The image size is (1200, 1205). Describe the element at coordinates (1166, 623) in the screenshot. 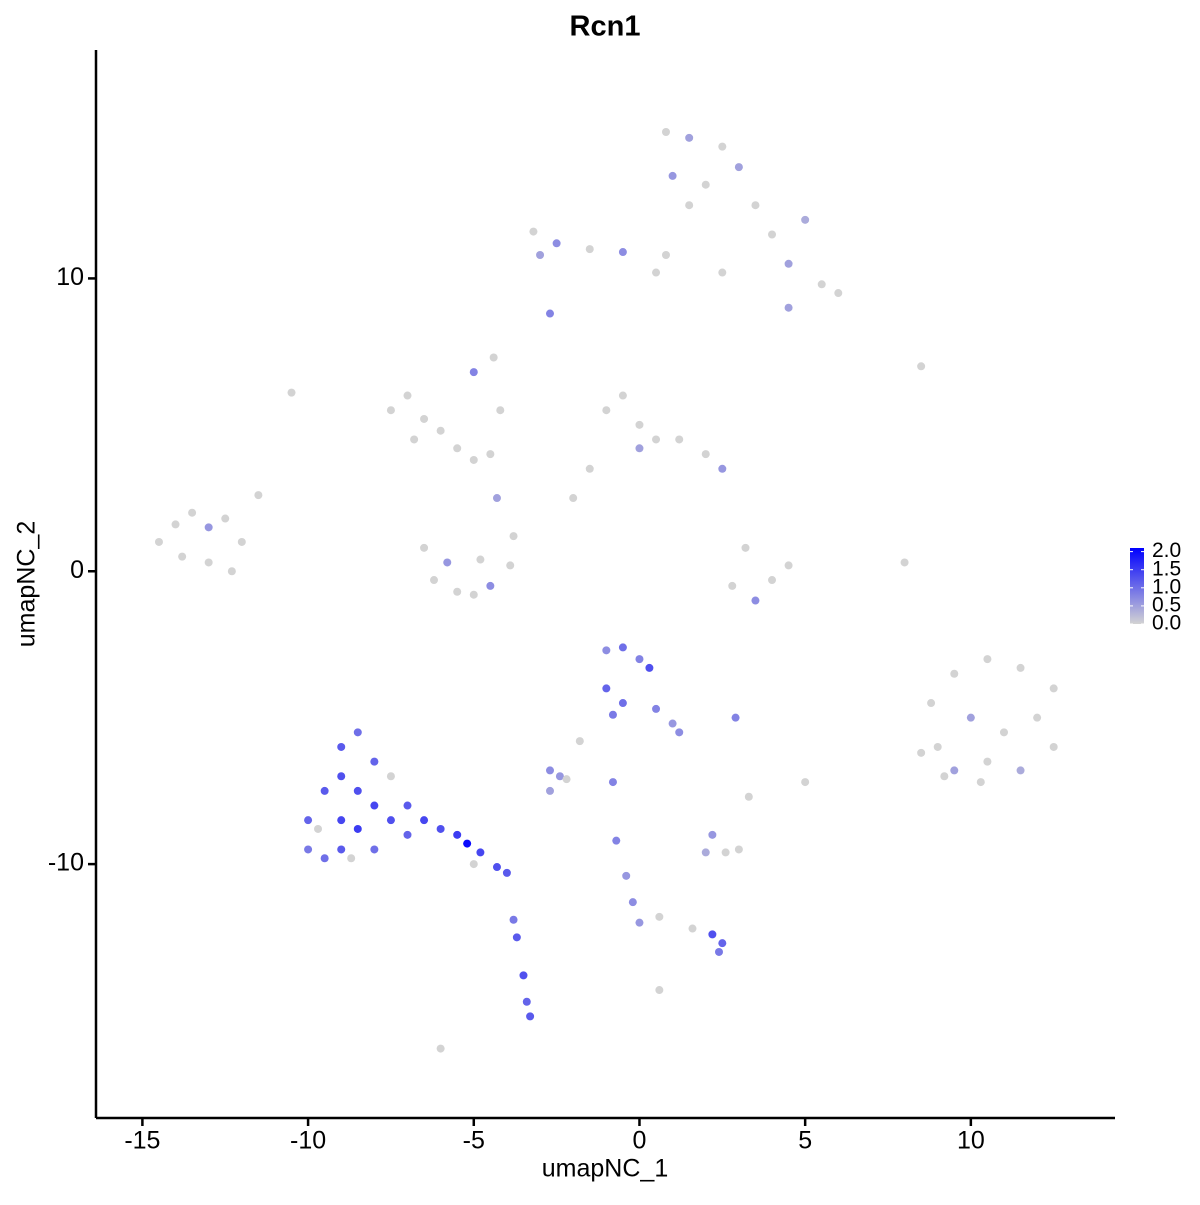

I see `colorbar-tick-label: 0.0` at that location.